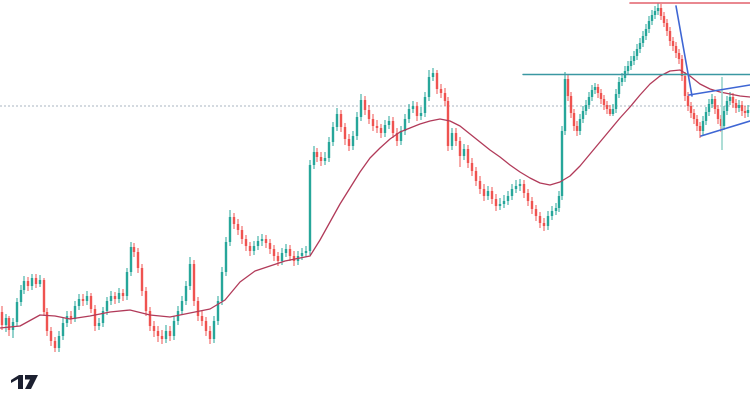 The width and height of the screenshot is (750, 400). What do you see at coordinates (684, 51) in the screenshot?
I see `steep-blue-trendline` at bounding box center [684, 51].